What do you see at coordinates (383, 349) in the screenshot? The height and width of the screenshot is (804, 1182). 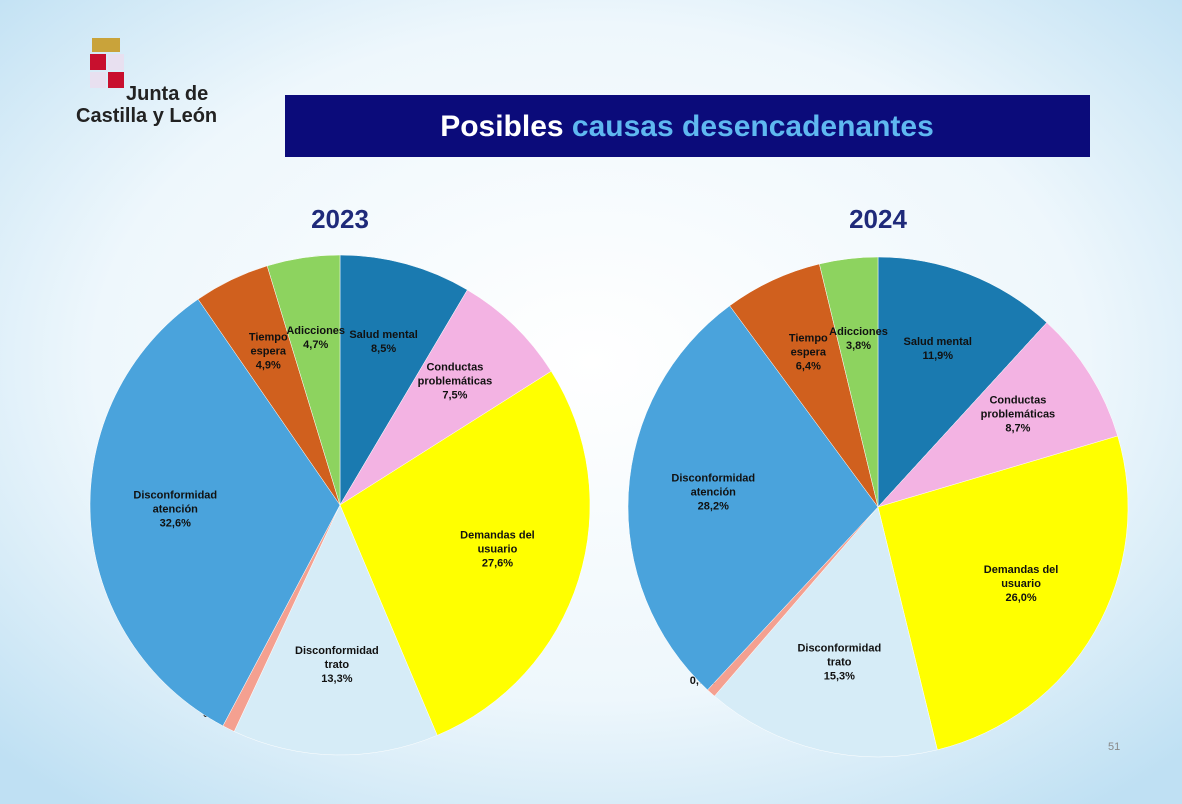 I see `value-label: 8,5%` at bounding box center [383, 349].